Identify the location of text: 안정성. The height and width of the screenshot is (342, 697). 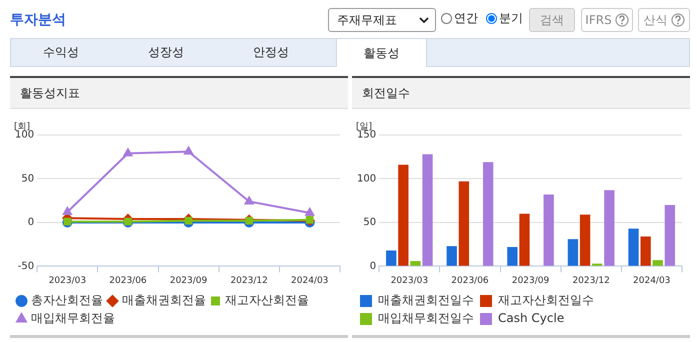
(271, 52).